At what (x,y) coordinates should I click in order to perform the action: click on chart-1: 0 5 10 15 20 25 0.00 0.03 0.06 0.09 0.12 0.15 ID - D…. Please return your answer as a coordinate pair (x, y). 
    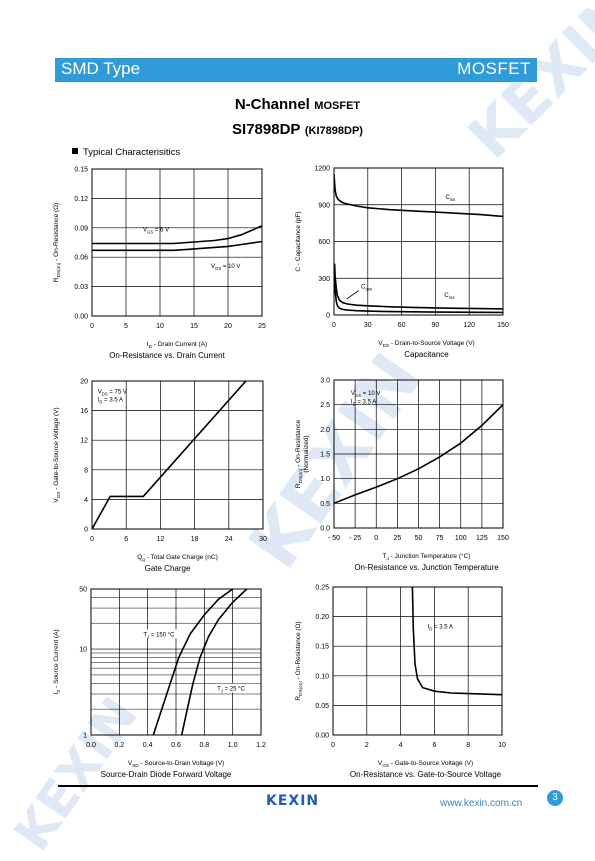
    Looking at the image, I should click on (159, 264).